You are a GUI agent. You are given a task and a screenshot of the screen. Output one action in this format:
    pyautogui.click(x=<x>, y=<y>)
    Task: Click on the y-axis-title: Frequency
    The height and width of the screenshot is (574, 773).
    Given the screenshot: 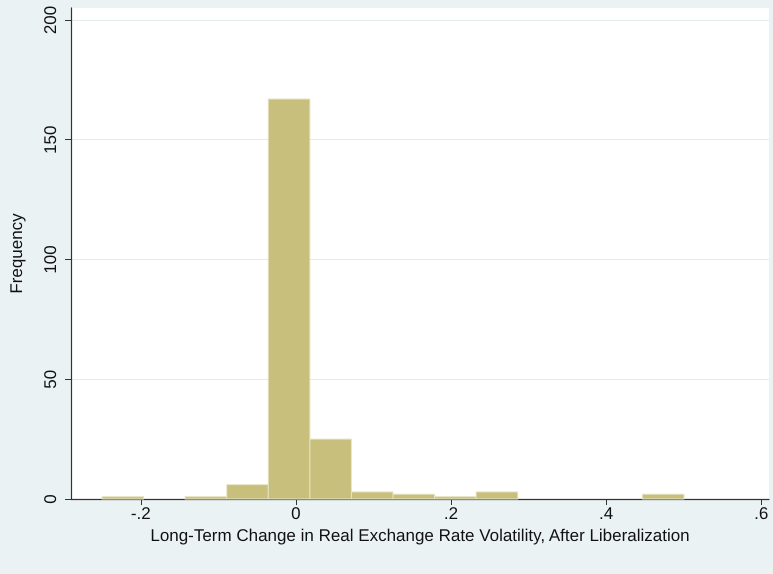 What is the action you would take?
    pyautogui.click(x=16, y=253)
    